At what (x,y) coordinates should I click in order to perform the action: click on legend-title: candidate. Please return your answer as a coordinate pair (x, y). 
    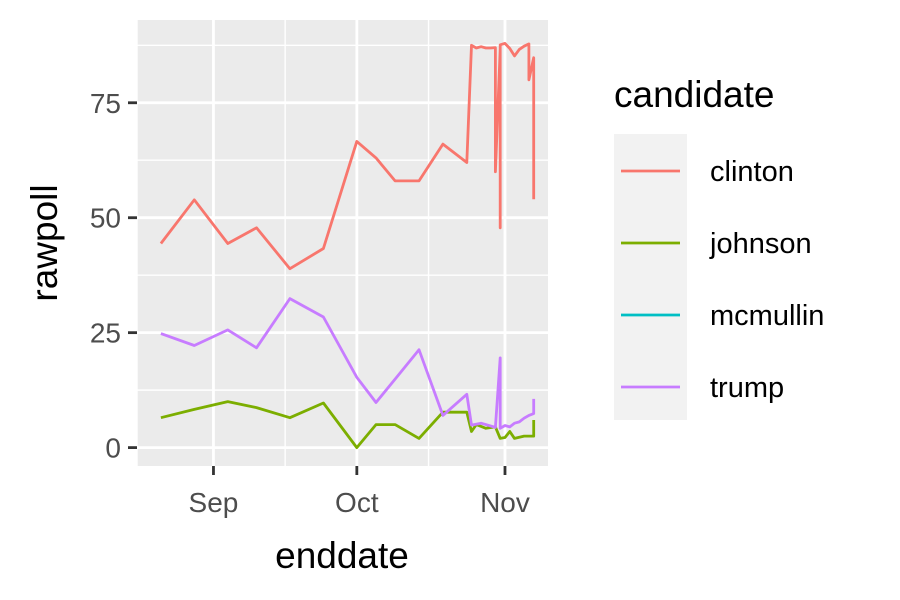
    Looking at the image, I should click on (694, 94).